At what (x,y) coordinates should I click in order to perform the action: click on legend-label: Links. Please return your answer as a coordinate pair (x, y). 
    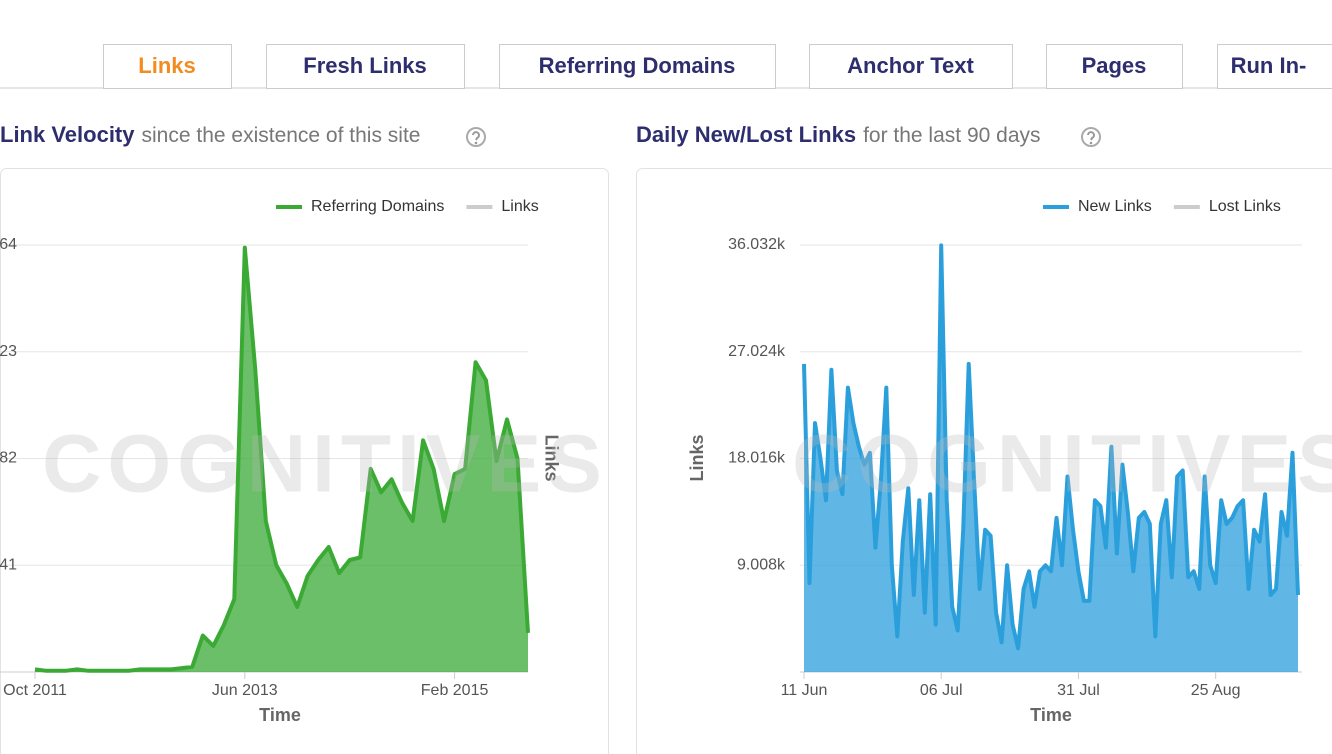
    Looking at the image, I should click on (519, 206).